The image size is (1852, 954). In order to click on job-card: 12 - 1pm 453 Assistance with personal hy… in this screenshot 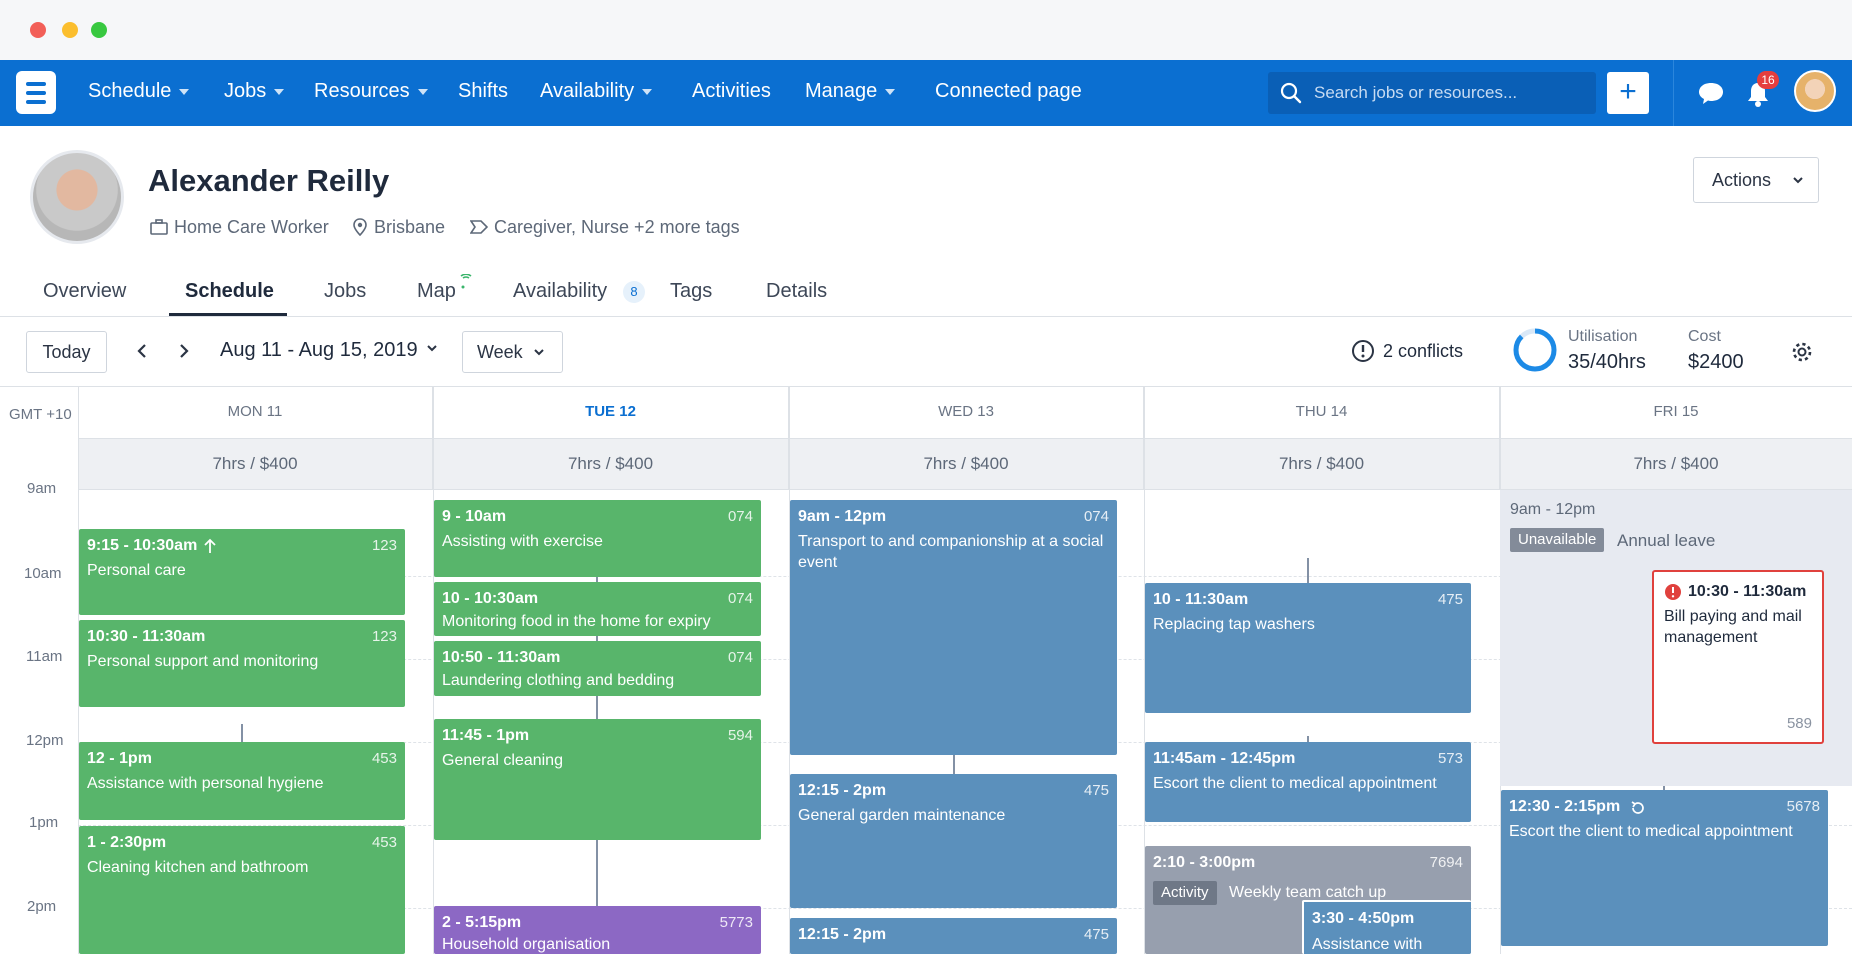, I will do `click(242, 781)`.